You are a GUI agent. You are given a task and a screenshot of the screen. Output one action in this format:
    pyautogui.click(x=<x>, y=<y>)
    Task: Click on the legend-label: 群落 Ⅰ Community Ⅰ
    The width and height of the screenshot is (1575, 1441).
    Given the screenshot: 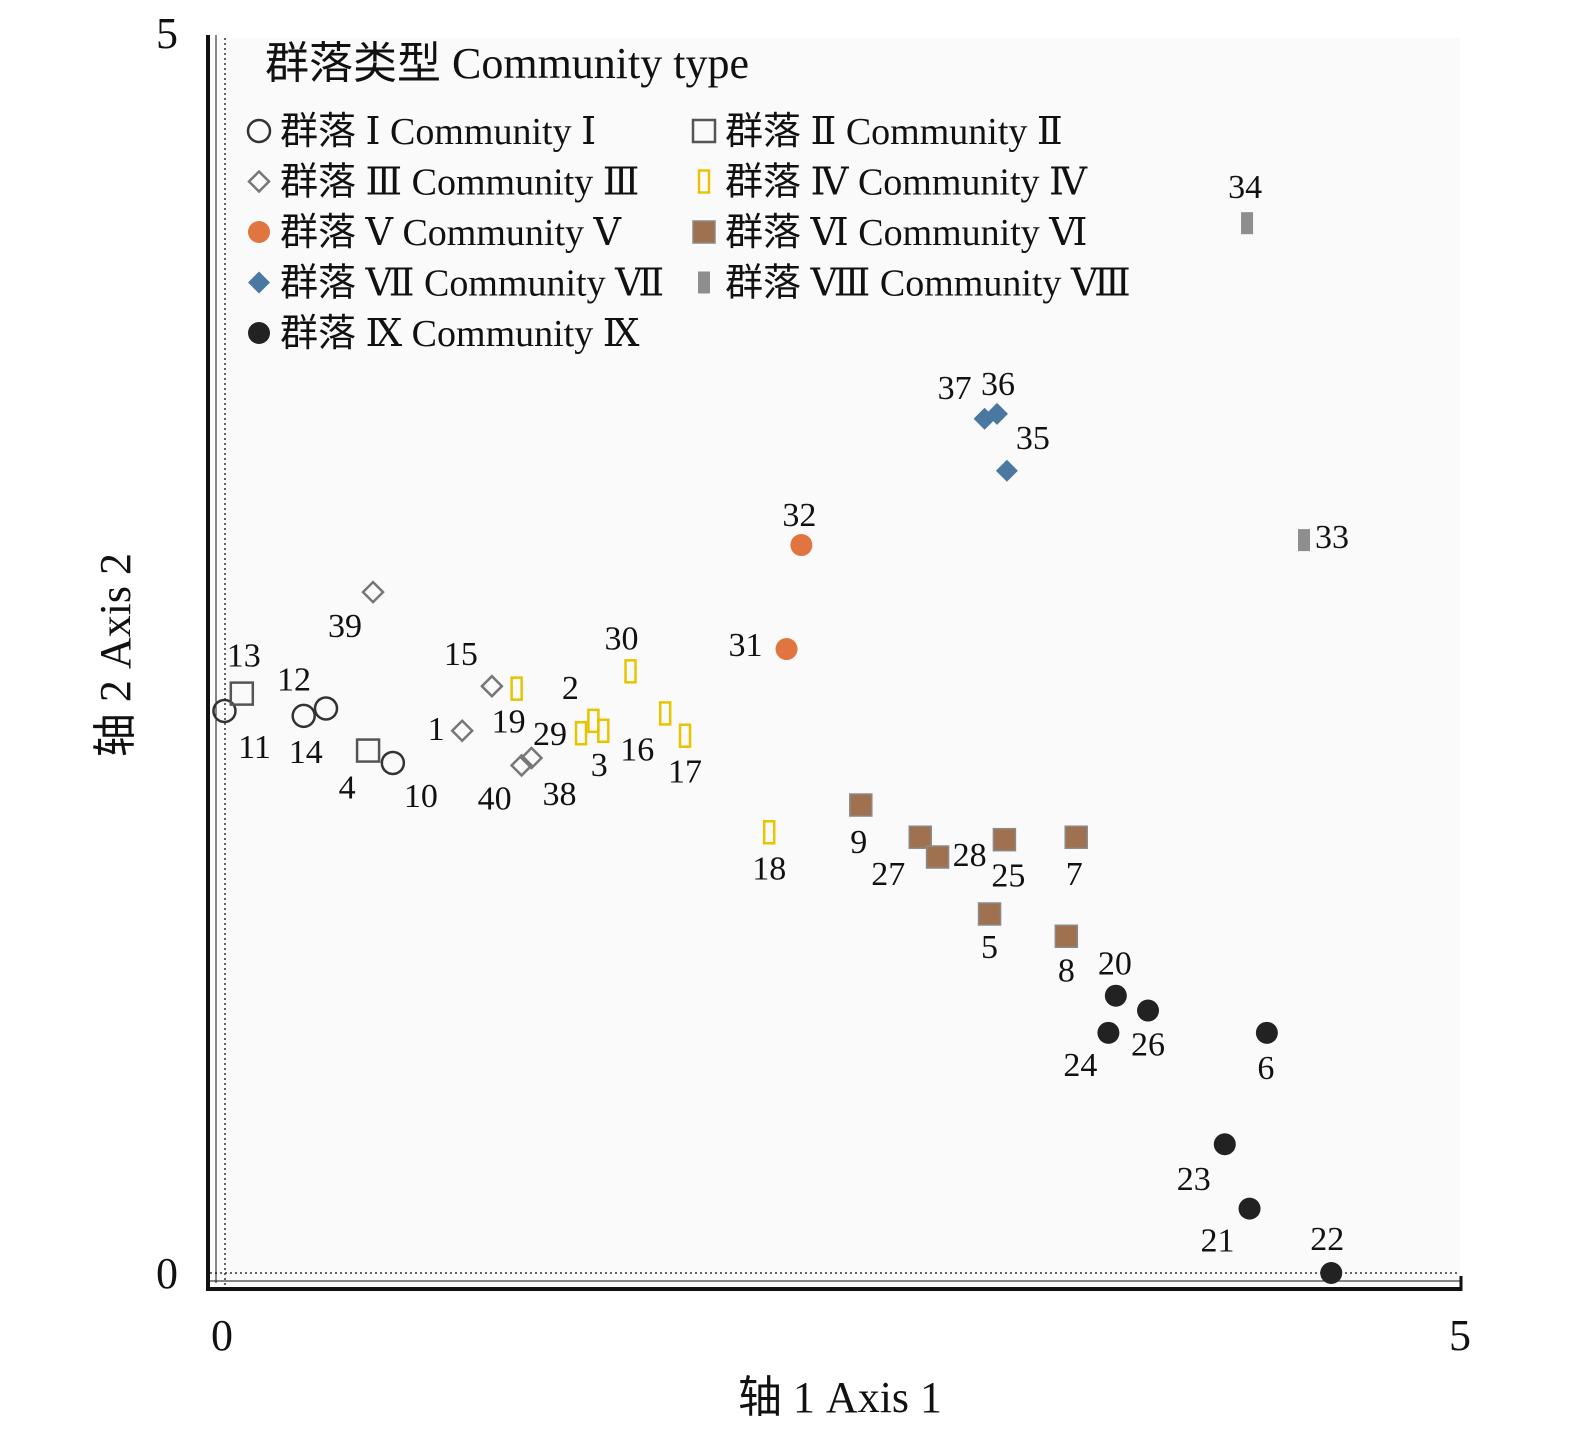 What is the action you would take?
    pyautogui.click(x=438, y=132)
    